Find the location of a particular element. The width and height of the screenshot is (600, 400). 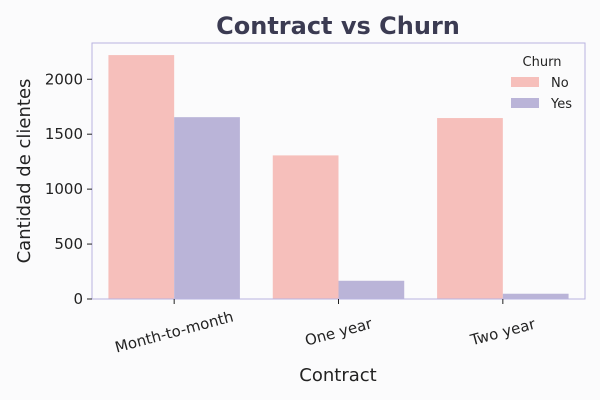

x-axis: Month-to-month One year Two year is located at coordinates (325, 327).